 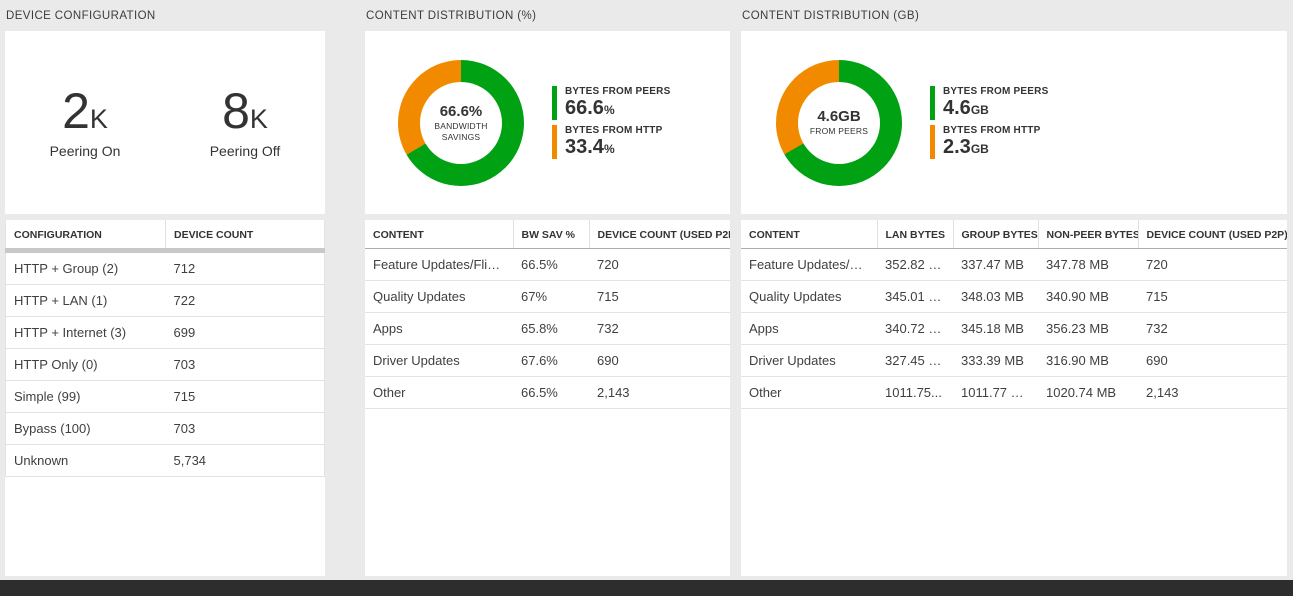 What do you see at coordinates (85, 460) in the screenshot?
I see `table-cell: Unknown` at bounding box center [85, 460].